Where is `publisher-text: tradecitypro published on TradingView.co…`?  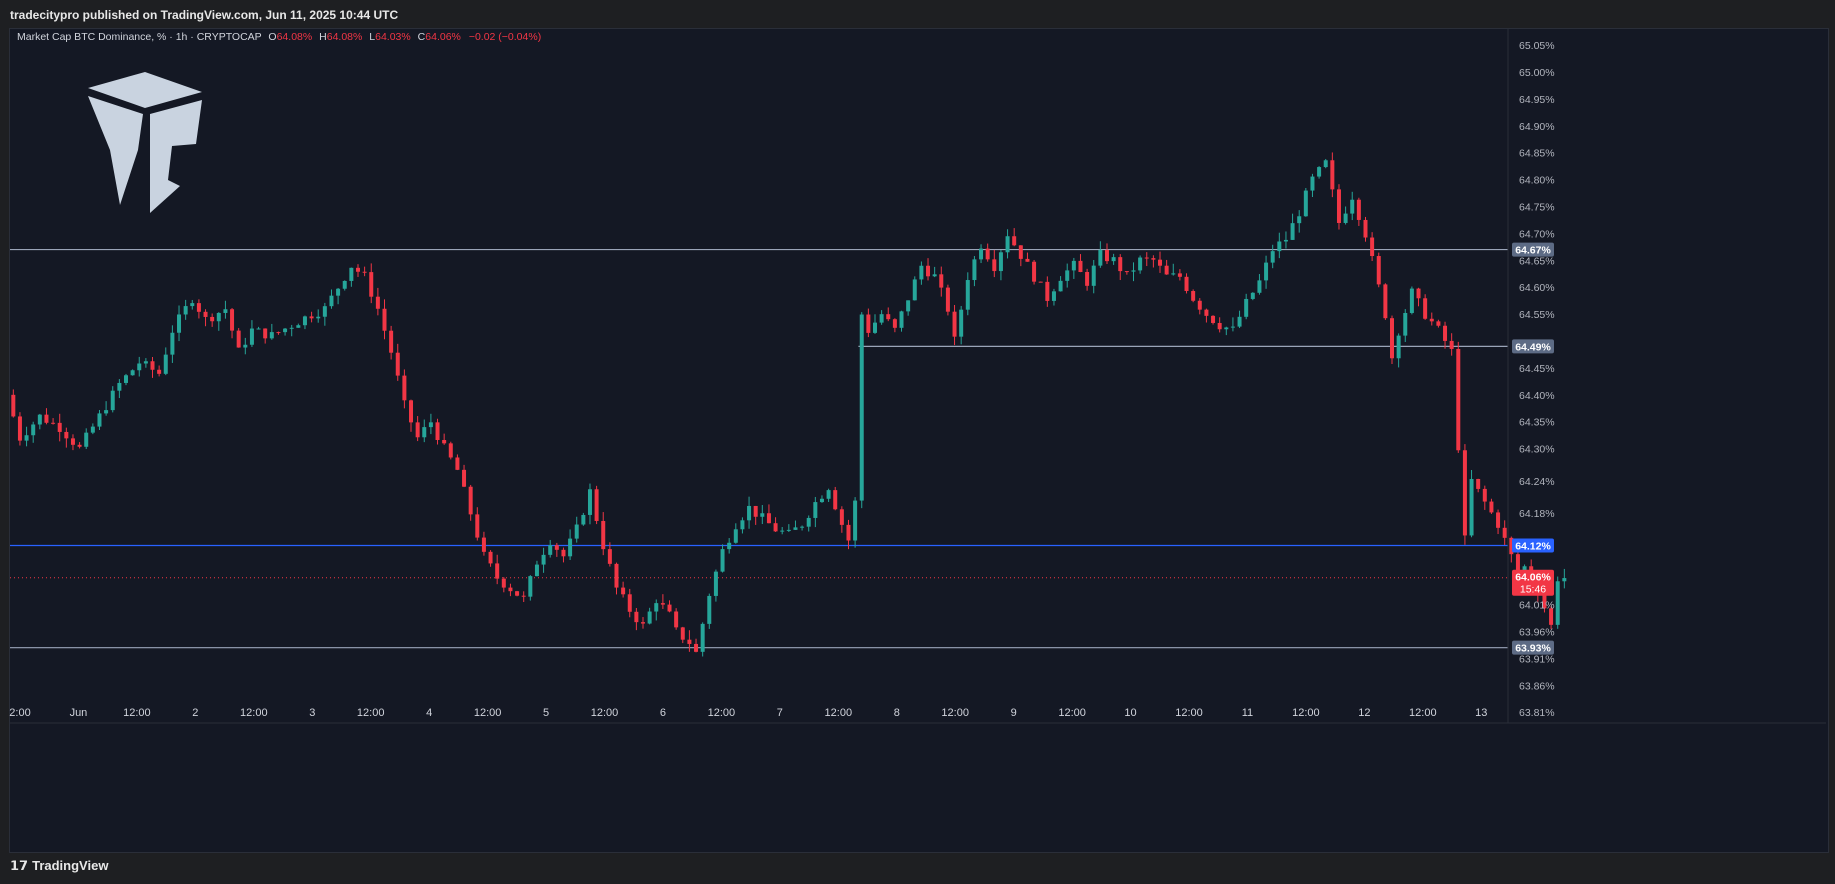
publisher-text: tradecitypro published on TradingView.co… is located at coordinates (204, 15).